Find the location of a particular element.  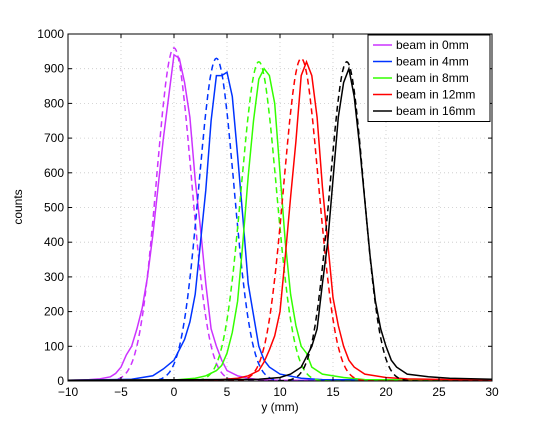

x-tick-label: 15 is located at coordinates (333, 392).